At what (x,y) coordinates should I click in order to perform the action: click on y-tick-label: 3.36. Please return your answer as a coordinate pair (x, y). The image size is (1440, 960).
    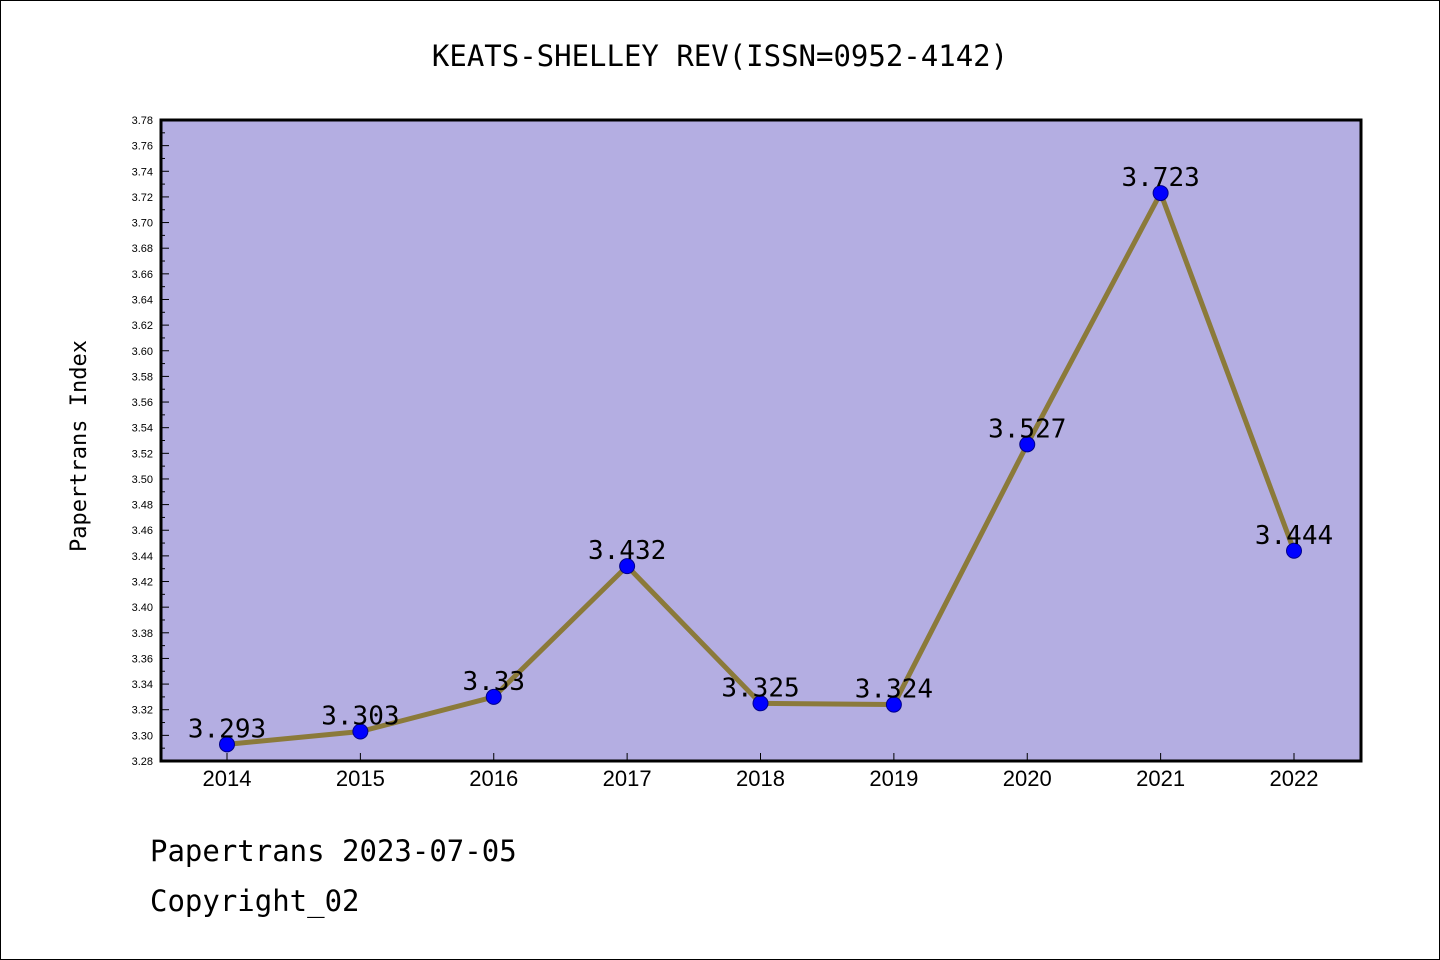
    Looking at the image, I should click on (142, 659).